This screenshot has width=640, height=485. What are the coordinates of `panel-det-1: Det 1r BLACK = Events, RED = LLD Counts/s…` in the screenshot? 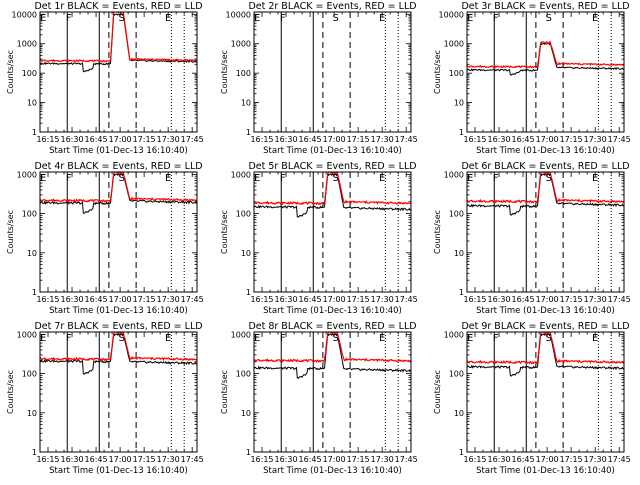 It's located at (105, 78).